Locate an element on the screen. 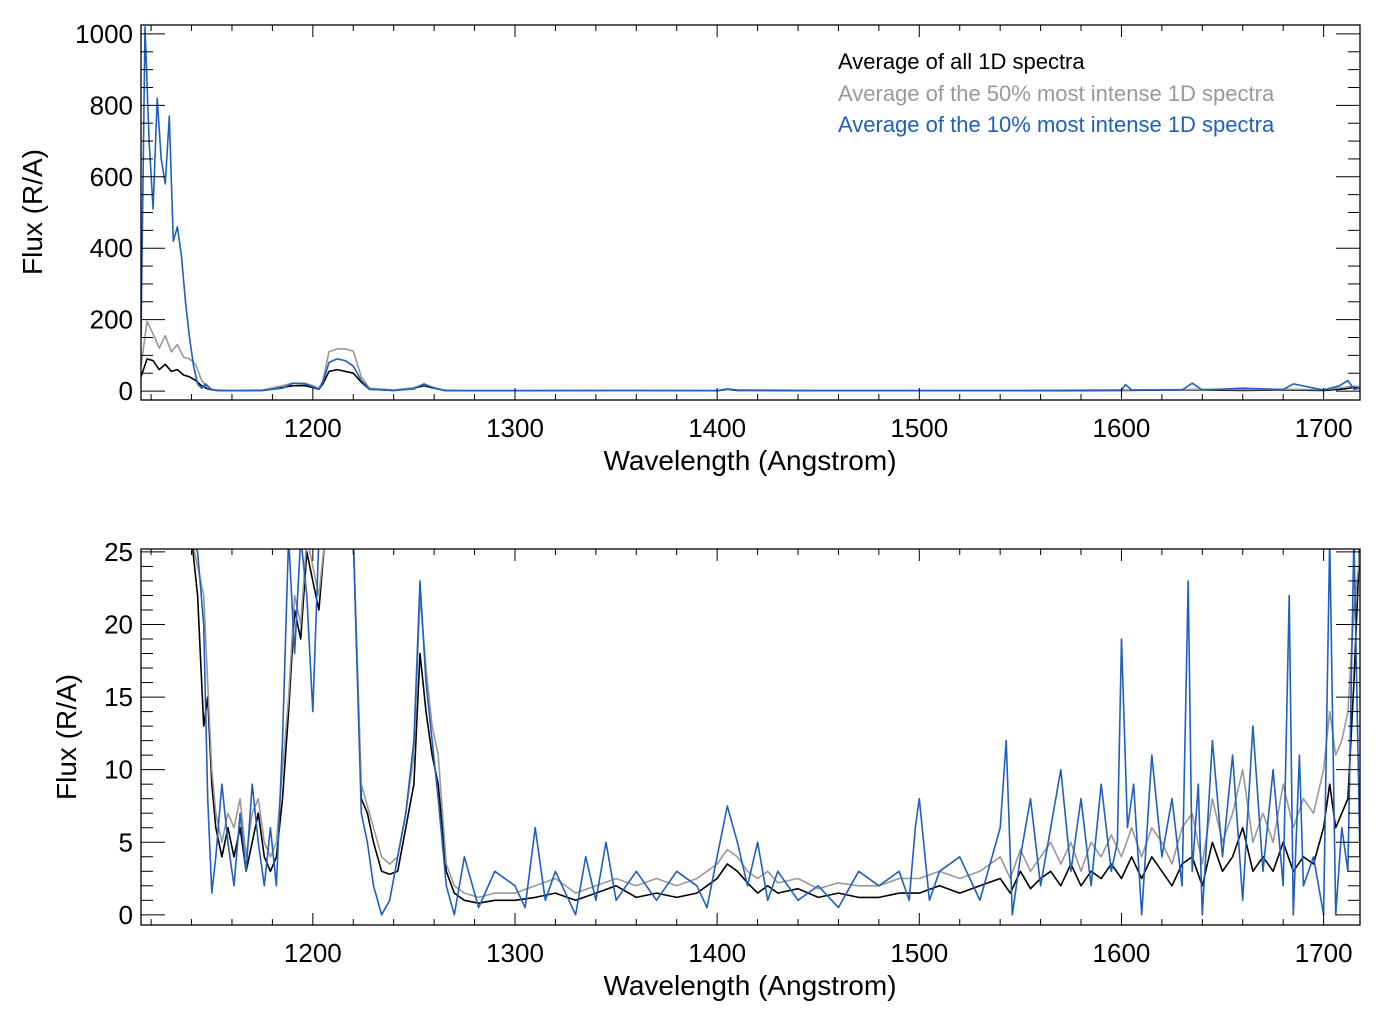  top-x-tick-label: 1600 is located at coordinates (1122, 428).